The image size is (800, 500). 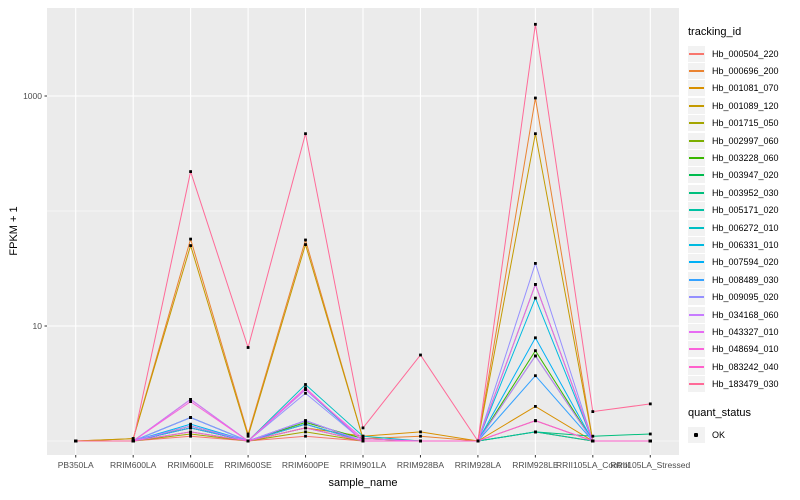 What do you see at coordinates (363, 465) in the screenshot?
I see `x-tick-label: RRIM901LA` at bounding box center [363, 465].